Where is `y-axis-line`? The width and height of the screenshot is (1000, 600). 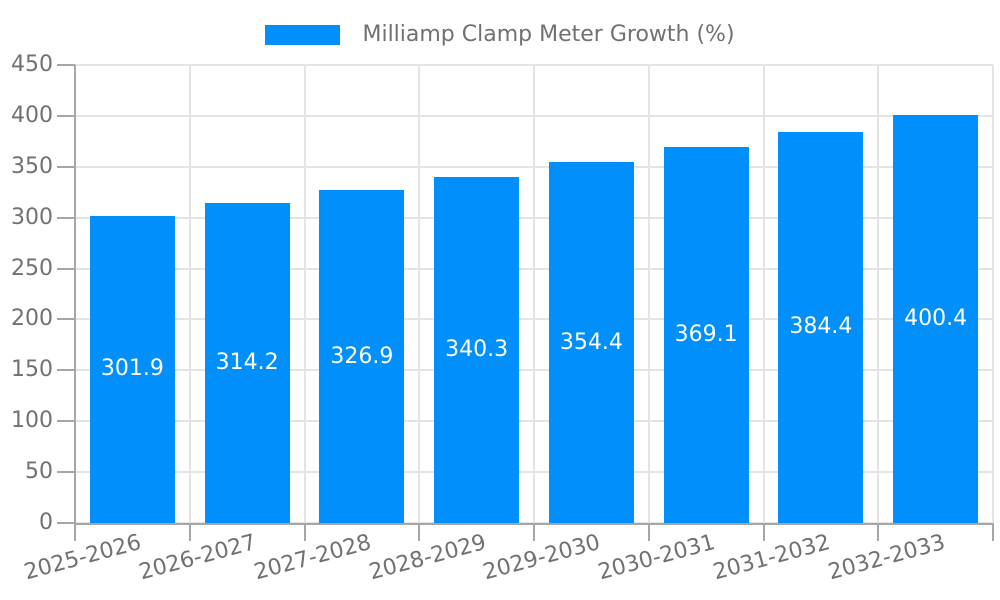 y-axis-line is located at coordinates (75, 294).